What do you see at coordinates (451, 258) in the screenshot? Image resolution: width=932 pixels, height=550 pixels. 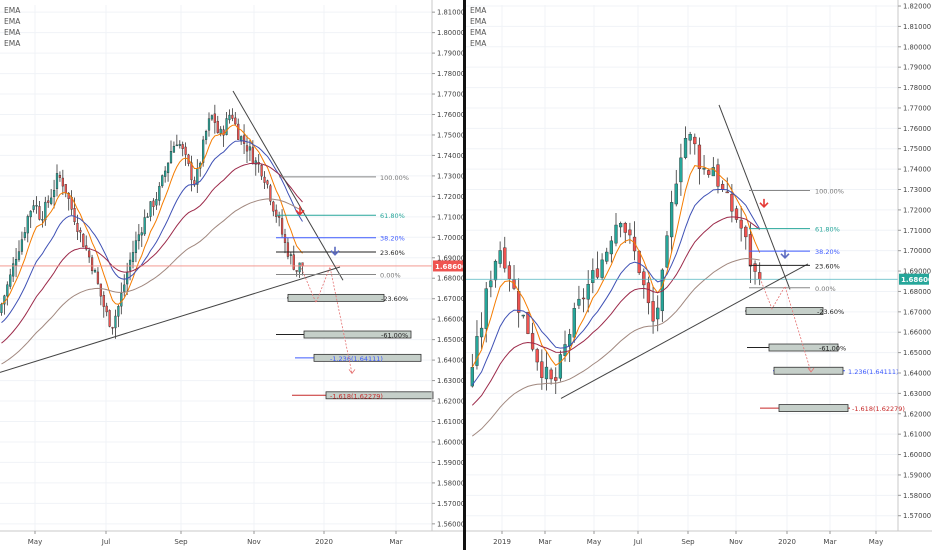 I see `price-axis-label: 1.69000` at bounding box center [451, 258].